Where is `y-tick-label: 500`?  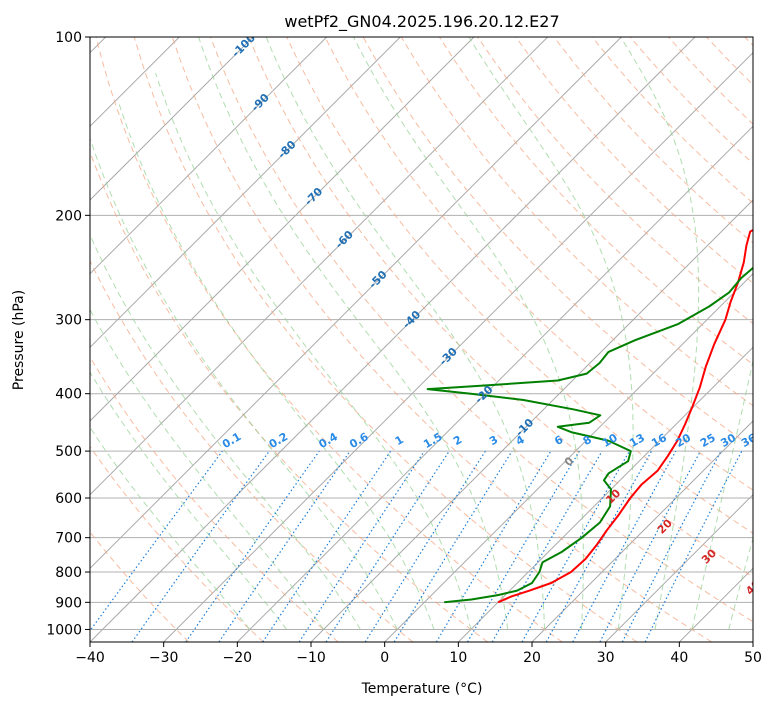 y-tick-label: 500 is located at coordinates (68, 452).